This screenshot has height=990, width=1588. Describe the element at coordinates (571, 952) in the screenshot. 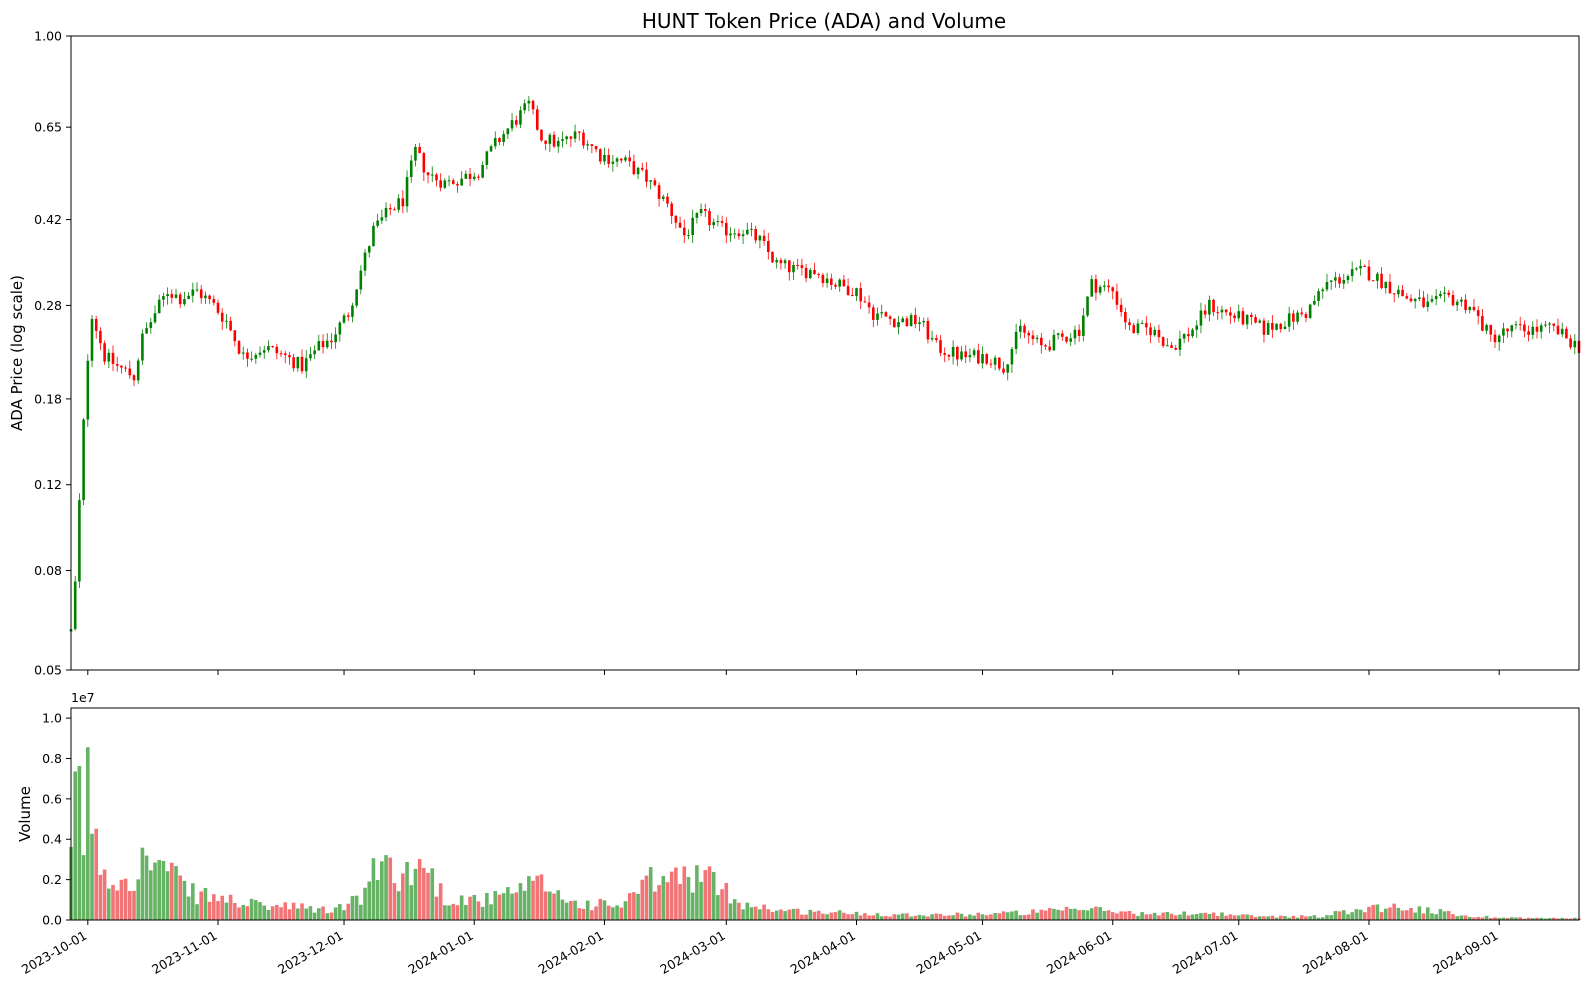

I see `x-tick-label: 2024-02-01` at that location.